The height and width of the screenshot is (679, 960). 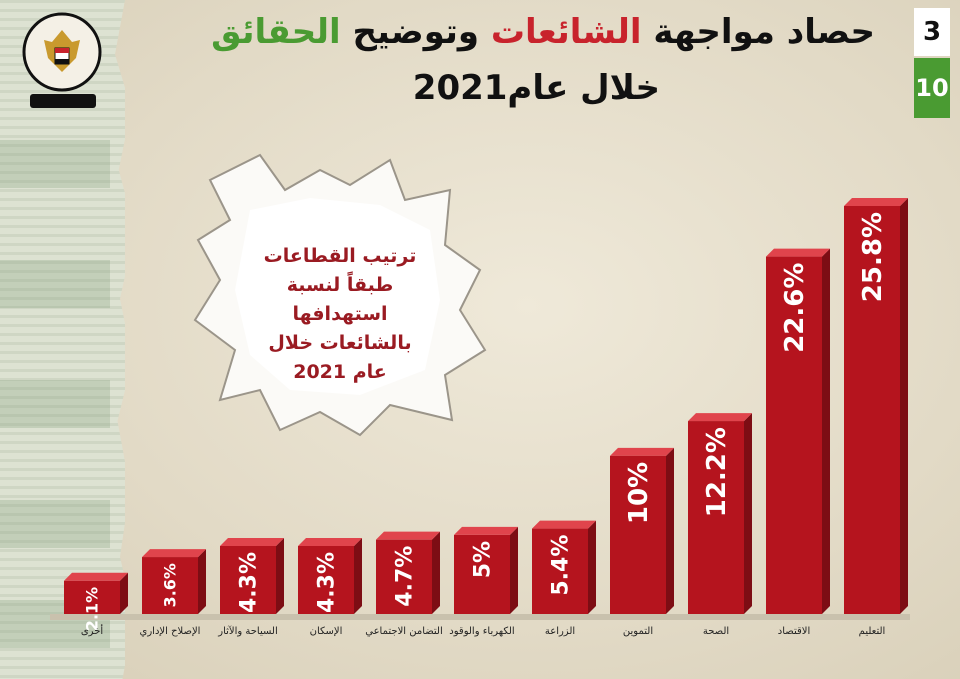 I want to click on category-label: الإسكان, so click(x=326, y=631).